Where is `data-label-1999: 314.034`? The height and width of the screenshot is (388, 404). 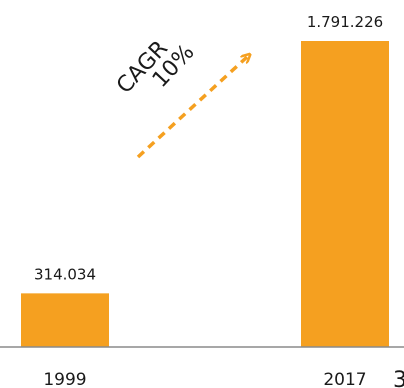
data-label-1999: 314.034 is located at coordinates (65, 274).